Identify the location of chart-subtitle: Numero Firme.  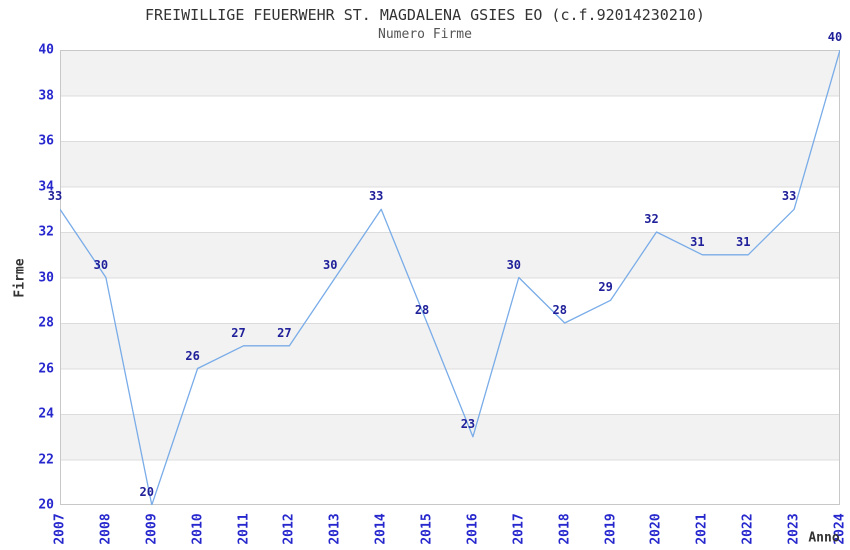
(425, 34).